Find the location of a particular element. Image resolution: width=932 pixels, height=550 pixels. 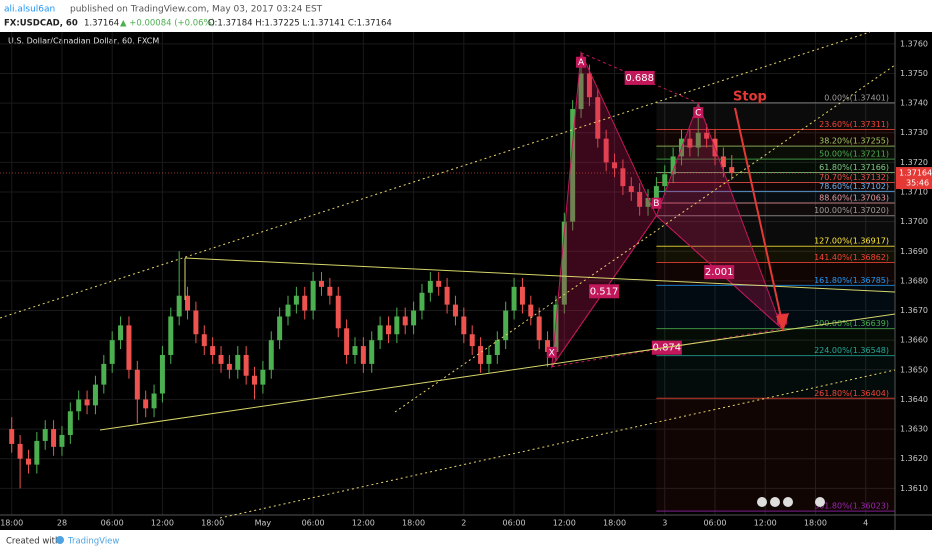

y-tick-label: 1.3680 is located at coordinates (914, 280).